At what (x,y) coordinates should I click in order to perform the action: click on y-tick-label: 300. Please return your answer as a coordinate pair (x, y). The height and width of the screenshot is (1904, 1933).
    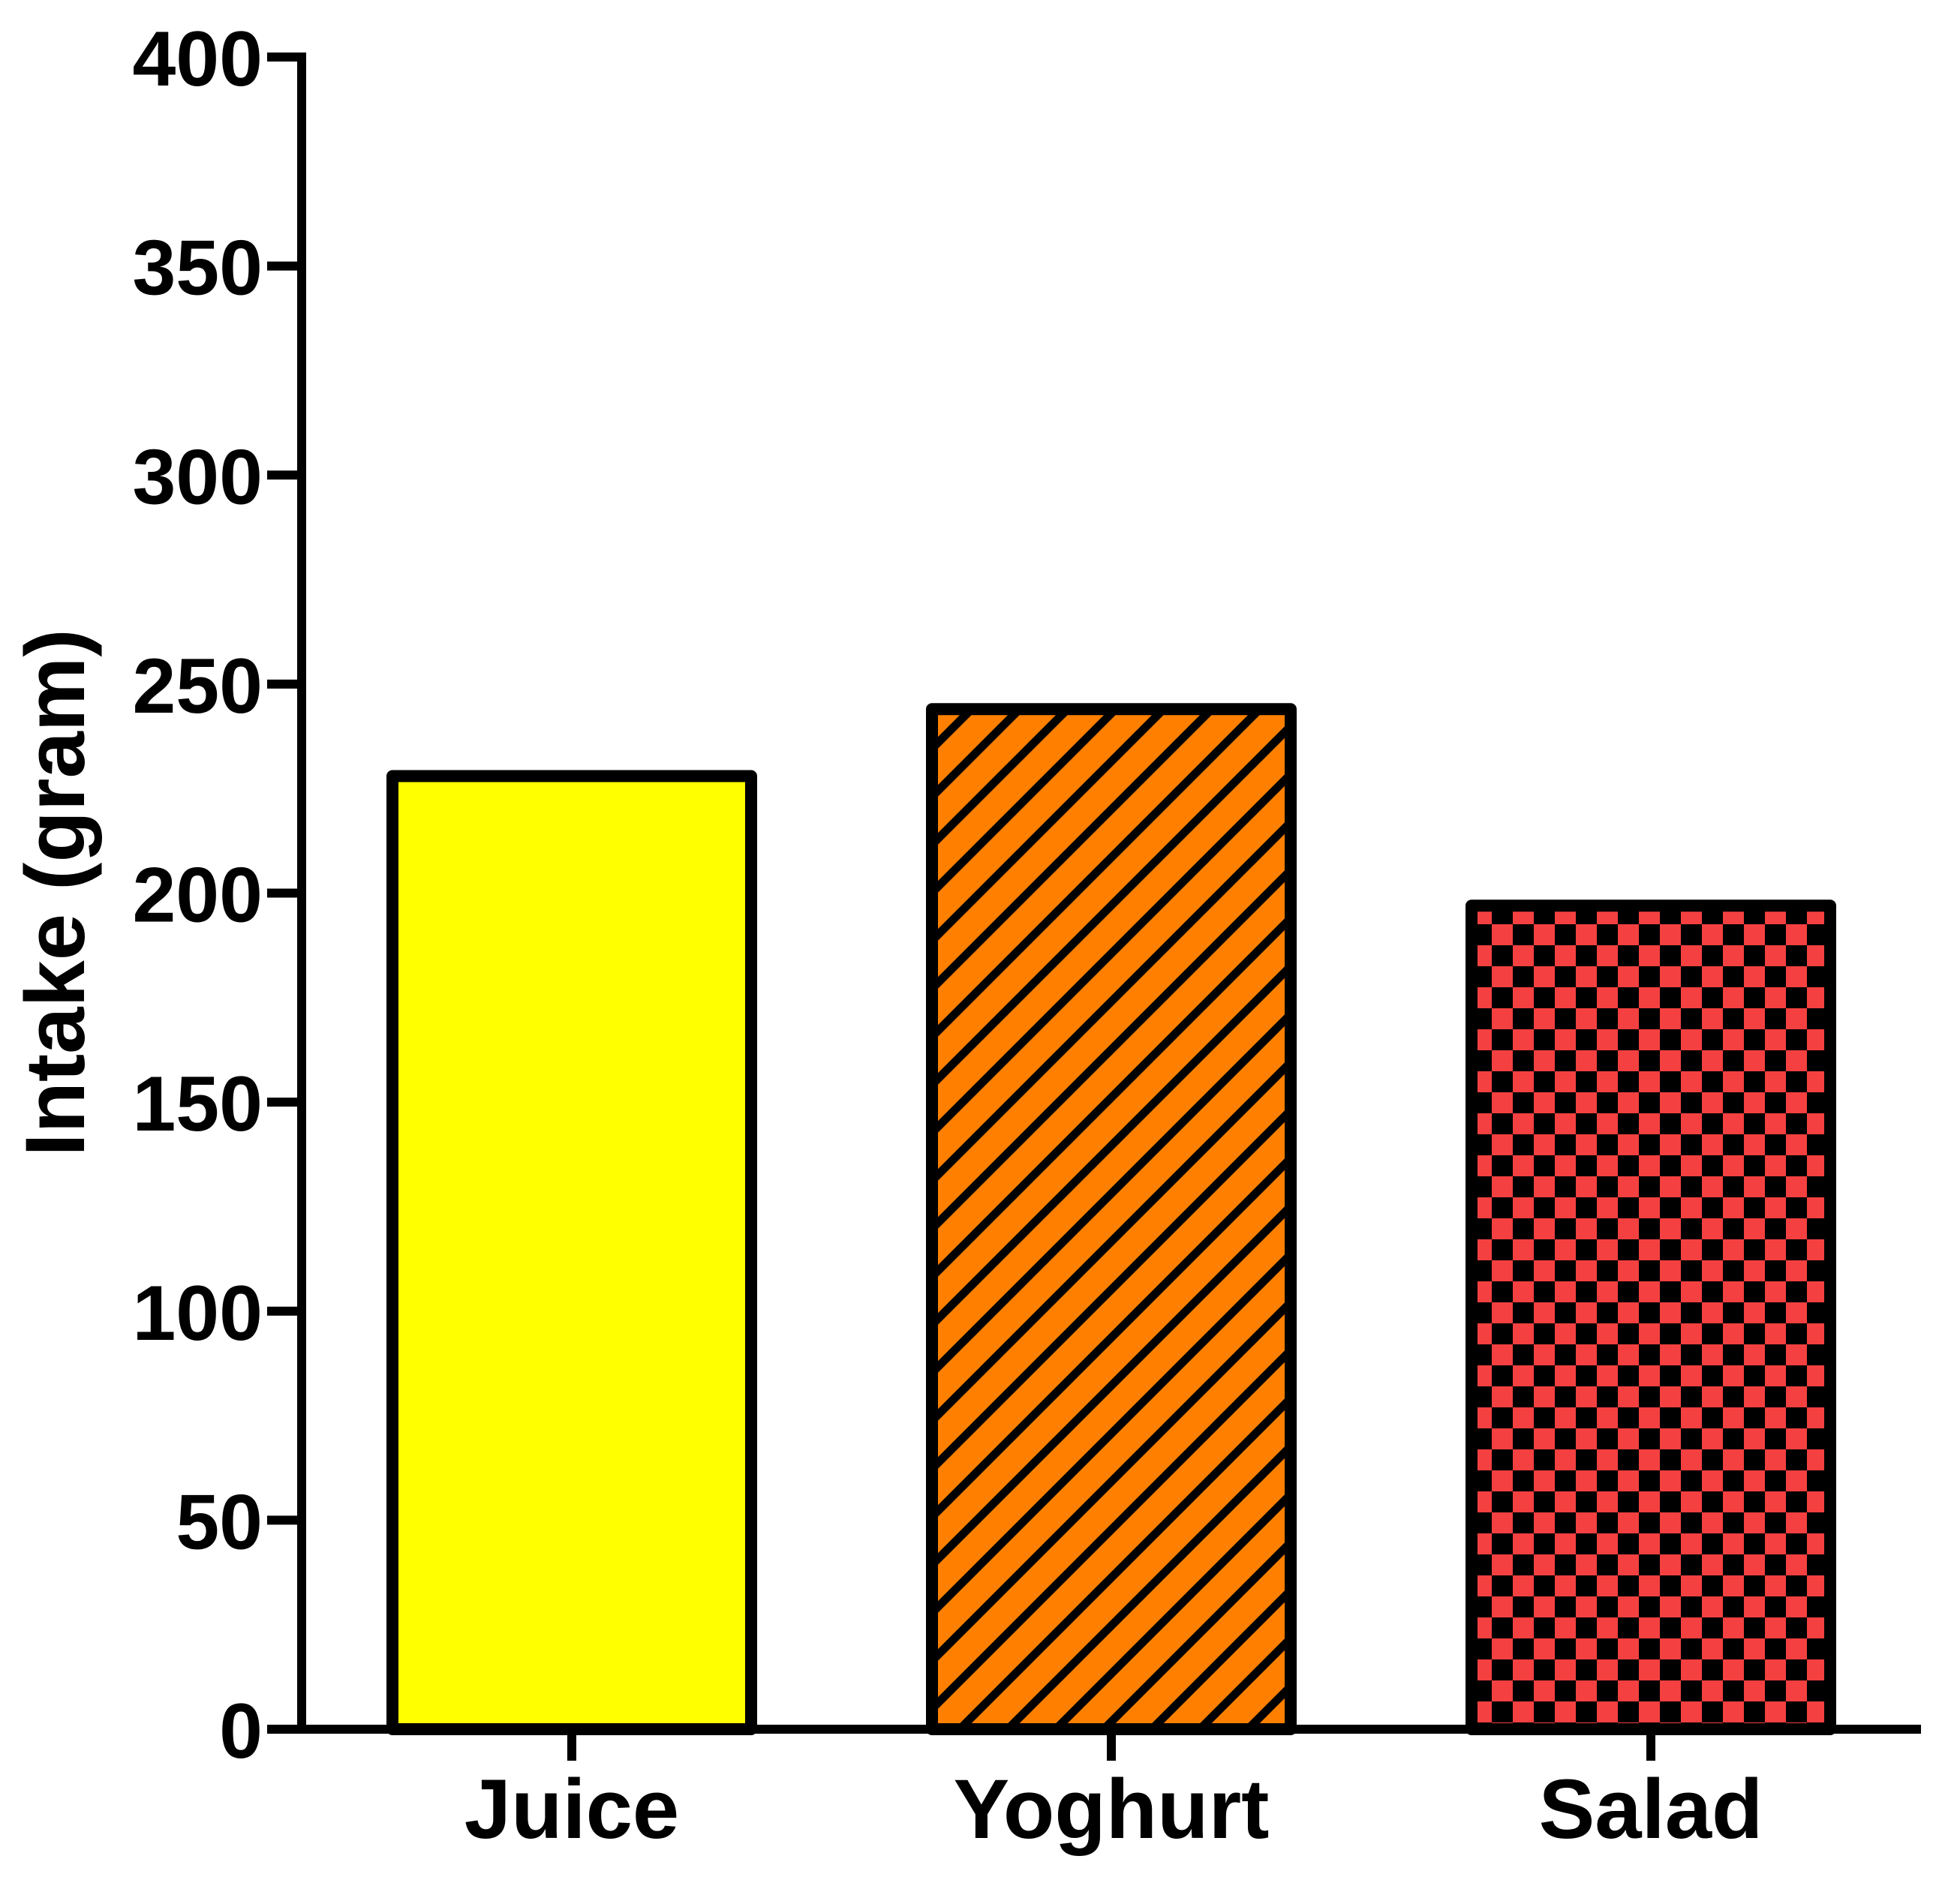
    Looking at the image, I should click on (197, 477).